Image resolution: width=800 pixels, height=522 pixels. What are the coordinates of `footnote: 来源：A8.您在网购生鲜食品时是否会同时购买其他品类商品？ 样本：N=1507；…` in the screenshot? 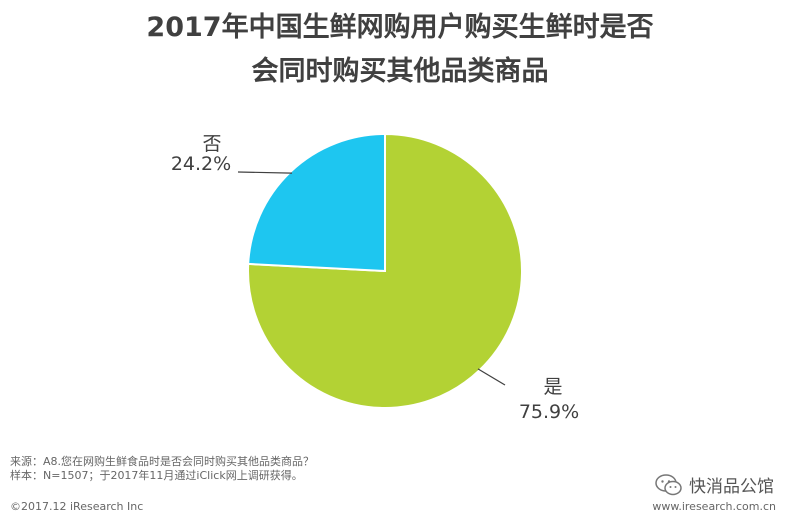 It's located at (162, 469).